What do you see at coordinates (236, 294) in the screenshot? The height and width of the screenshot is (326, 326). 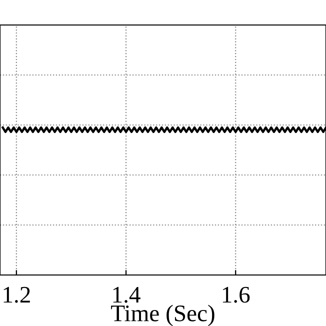 I see `x-tick-label: 1.6` at bounding box center [236, 294].